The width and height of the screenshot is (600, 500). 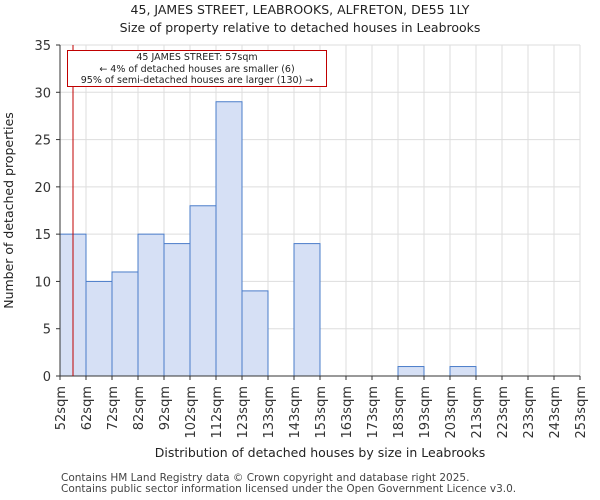 What do you see at coordinates (42, 282) in the screenshot?
I see `y-tick-label: 10` at bounding box center [42, 282].